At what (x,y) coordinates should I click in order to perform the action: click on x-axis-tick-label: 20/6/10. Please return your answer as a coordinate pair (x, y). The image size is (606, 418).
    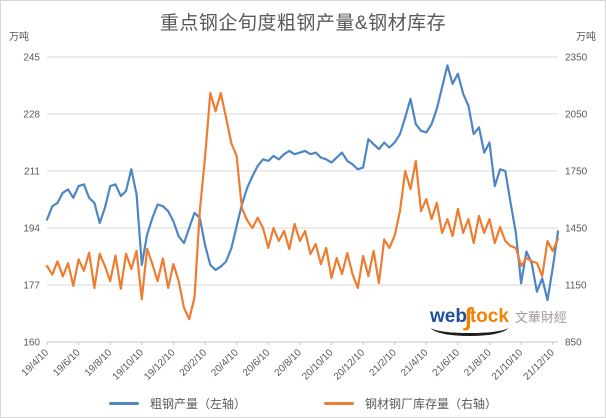
    Looking at the image, I should click on (257, 363).